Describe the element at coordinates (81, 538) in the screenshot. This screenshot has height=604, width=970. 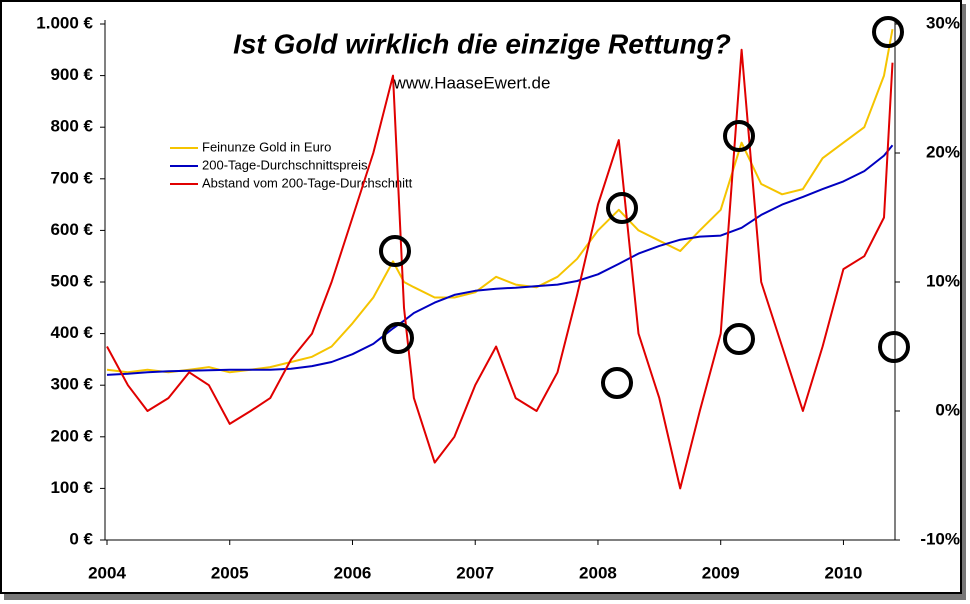
I see `y-tick-label: 0 €` at that location.